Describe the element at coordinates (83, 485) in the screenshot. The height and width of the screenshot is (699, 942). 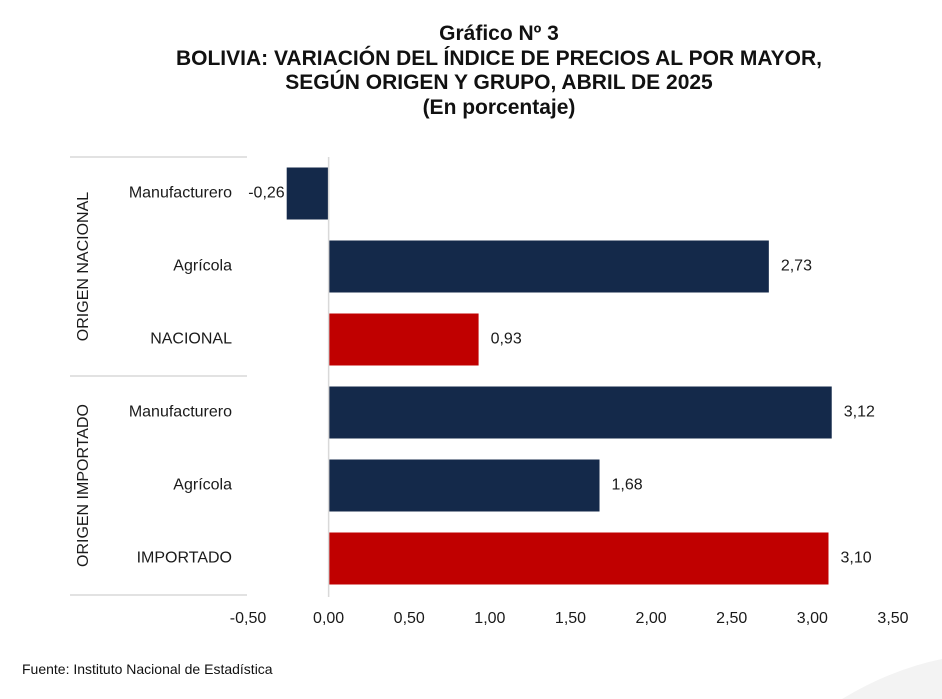
I see `group-label: ORIGEN IMPORTADO` at that location.